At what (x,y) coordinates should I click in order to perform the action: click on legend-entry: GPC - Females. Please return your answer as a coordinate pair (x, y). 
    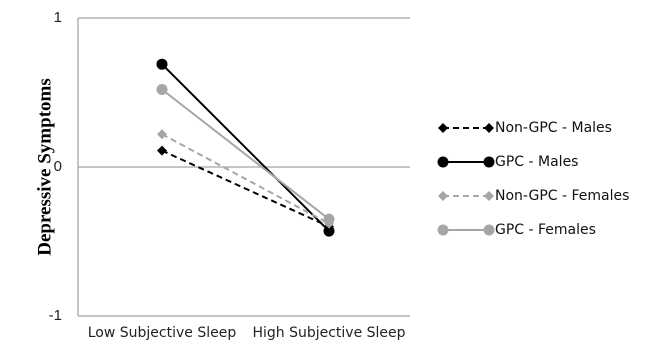
    Looking at the image, I should click on (517, 230).